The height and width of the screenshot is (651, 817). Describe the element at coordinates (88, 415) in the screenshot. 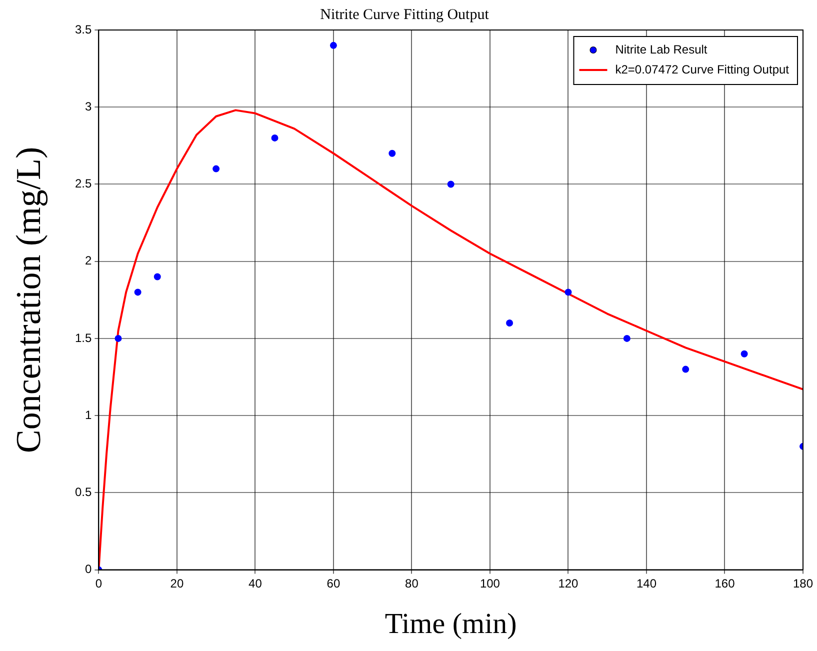

I see `y-tick-label: 1` at that location.